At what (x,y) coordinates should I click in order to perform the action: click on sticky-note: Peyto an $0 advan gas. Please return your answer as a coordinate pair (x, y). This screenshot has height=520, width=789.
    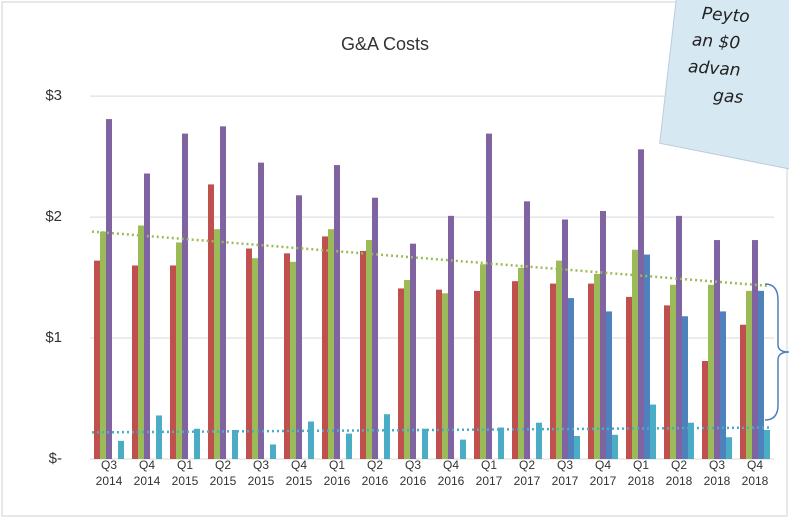
    Looking at the image, I should click on (724, 85).